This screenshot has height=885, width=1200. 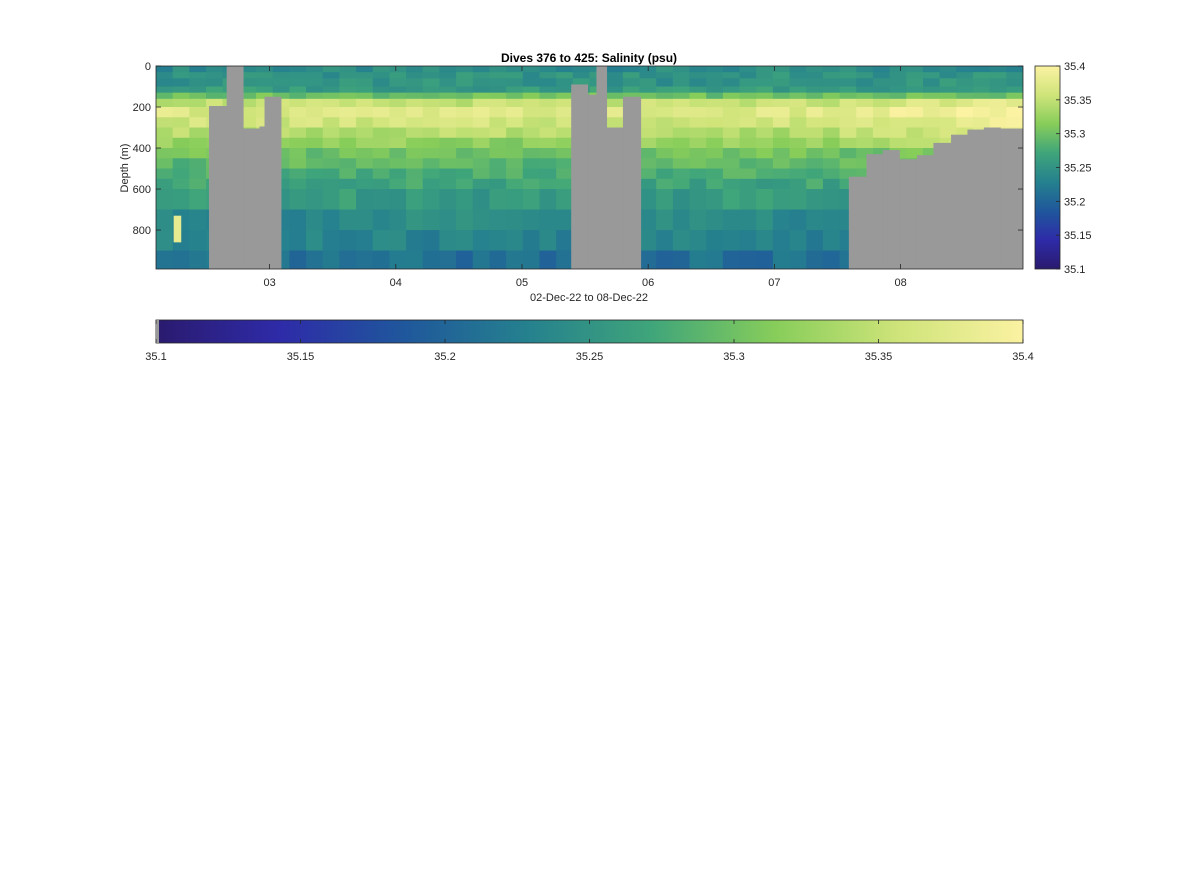 What do you see at coordinates (301, 357) in the screenshot?
I see `horizontal-colorbar-tick-label: 35.15` at bounding box center [301, 357].